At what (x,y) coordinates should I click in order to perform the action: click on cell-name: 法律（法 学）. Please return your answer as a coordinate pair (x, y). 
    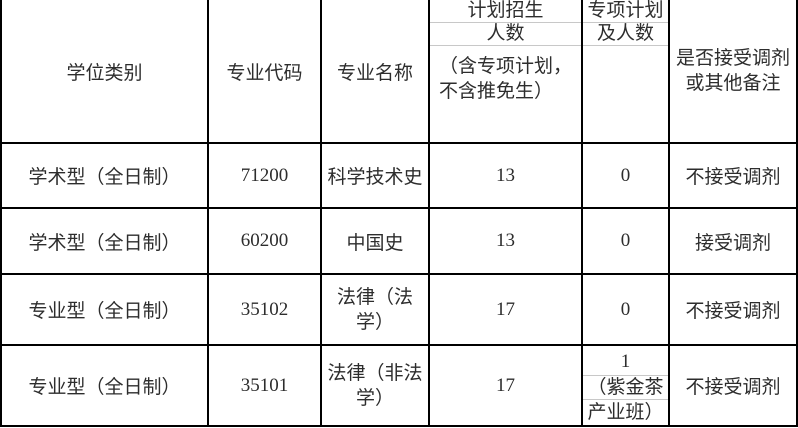
    Looking at the image, I should click on (375, 309).